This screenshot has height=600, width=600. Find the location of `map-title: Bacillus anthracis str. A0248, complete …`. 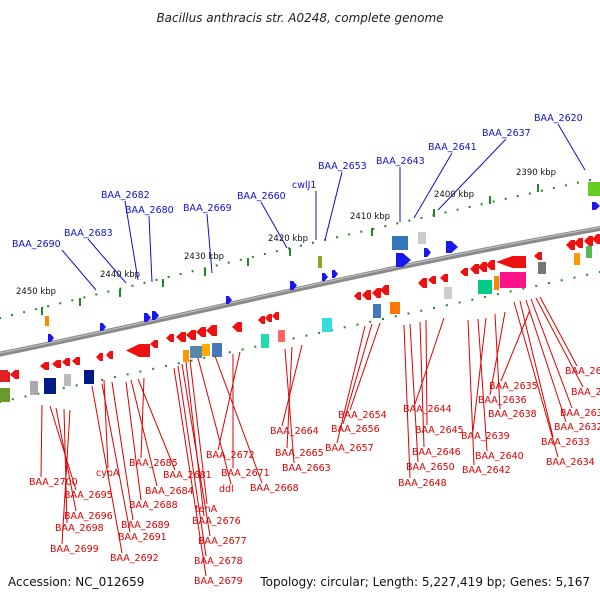

map-title: Bacillus anthracis str. A0248, complete … is located at coordinates (299, 18).